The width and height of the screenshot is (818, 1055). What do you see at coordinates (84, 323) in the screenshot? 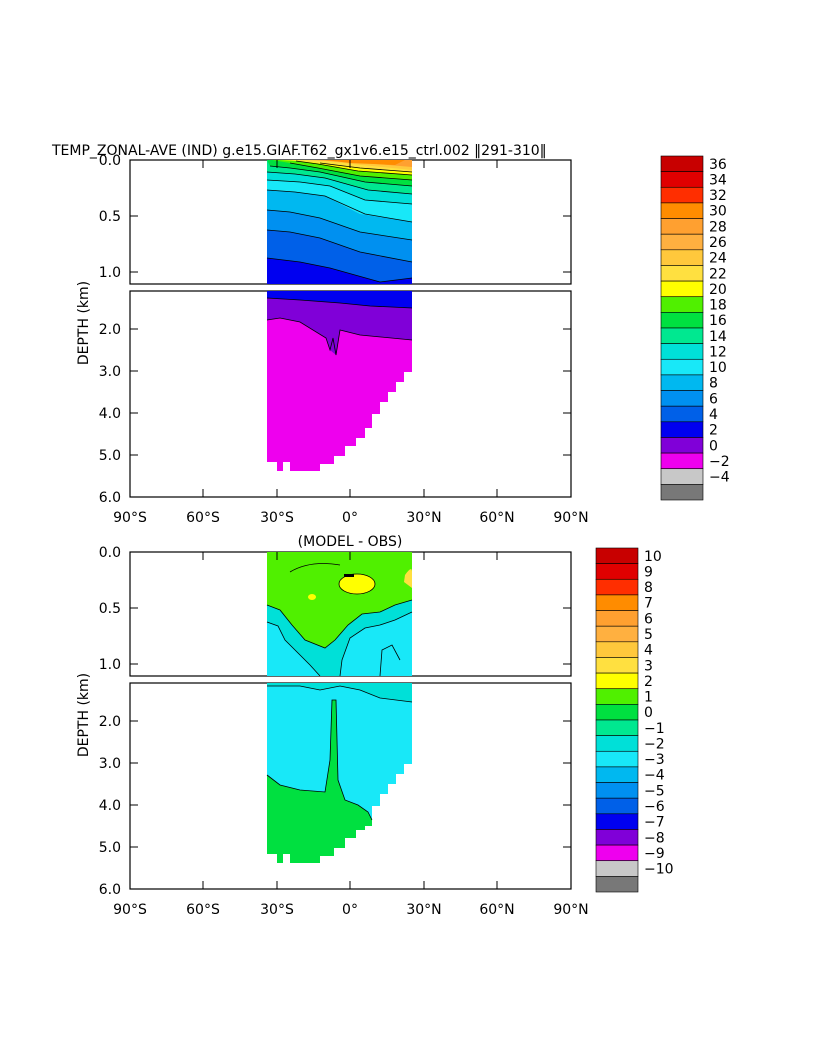
I see `top-ylabel: DEPTH (km)` at bounding box center [84, 323].